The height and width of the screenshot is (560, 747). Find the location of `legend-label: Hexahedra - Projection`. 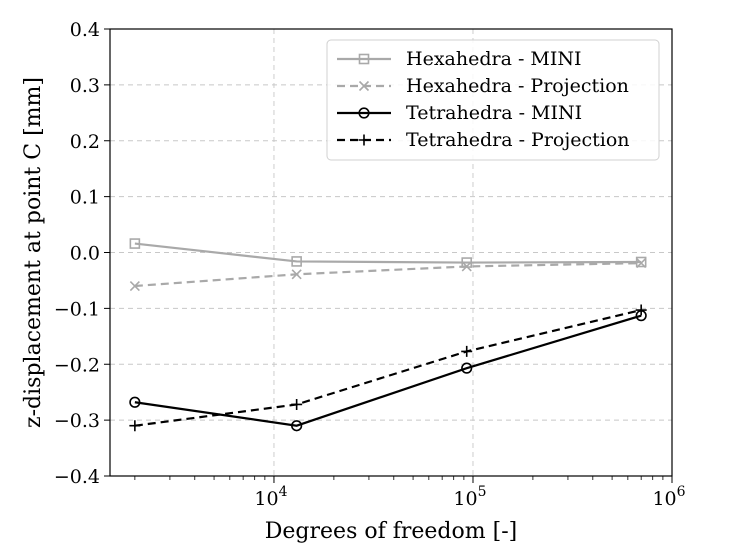

legend-label: Hexahedra - Projection is located at coordinates (517, 86).